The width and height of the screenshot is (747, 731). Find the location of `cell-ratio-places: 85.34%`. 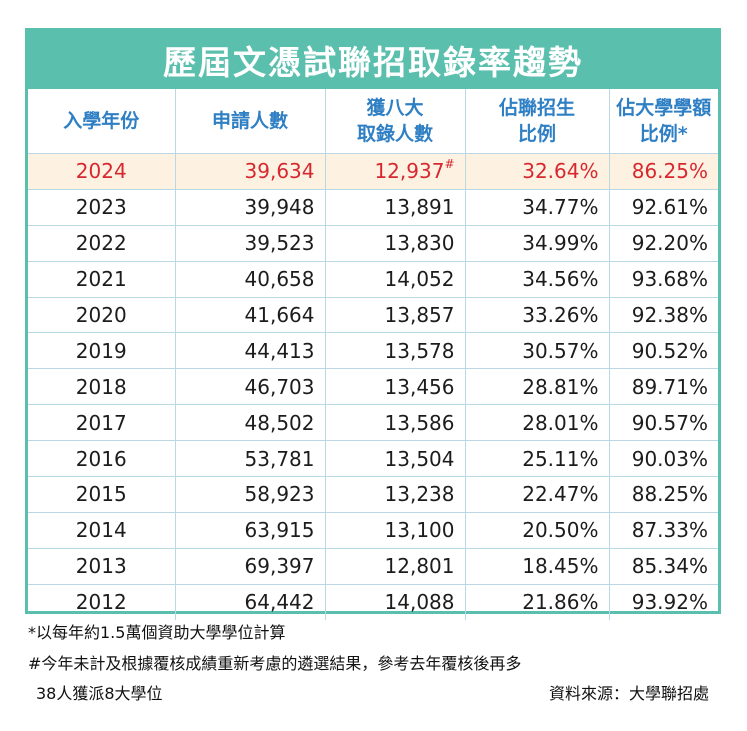

cell-ratio-places: 85.34% is located at coordinates (663, 566).